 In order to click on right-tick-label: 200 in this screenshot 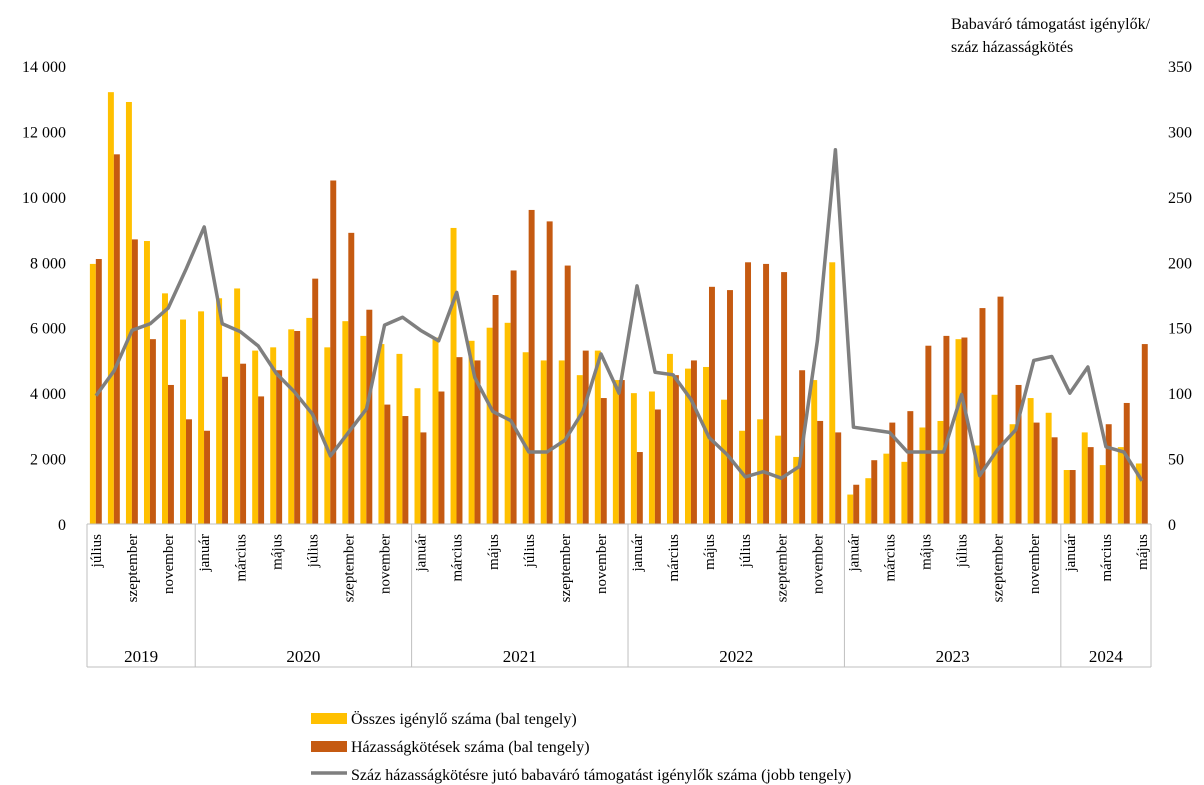, I will do `click(1180, 263)`.